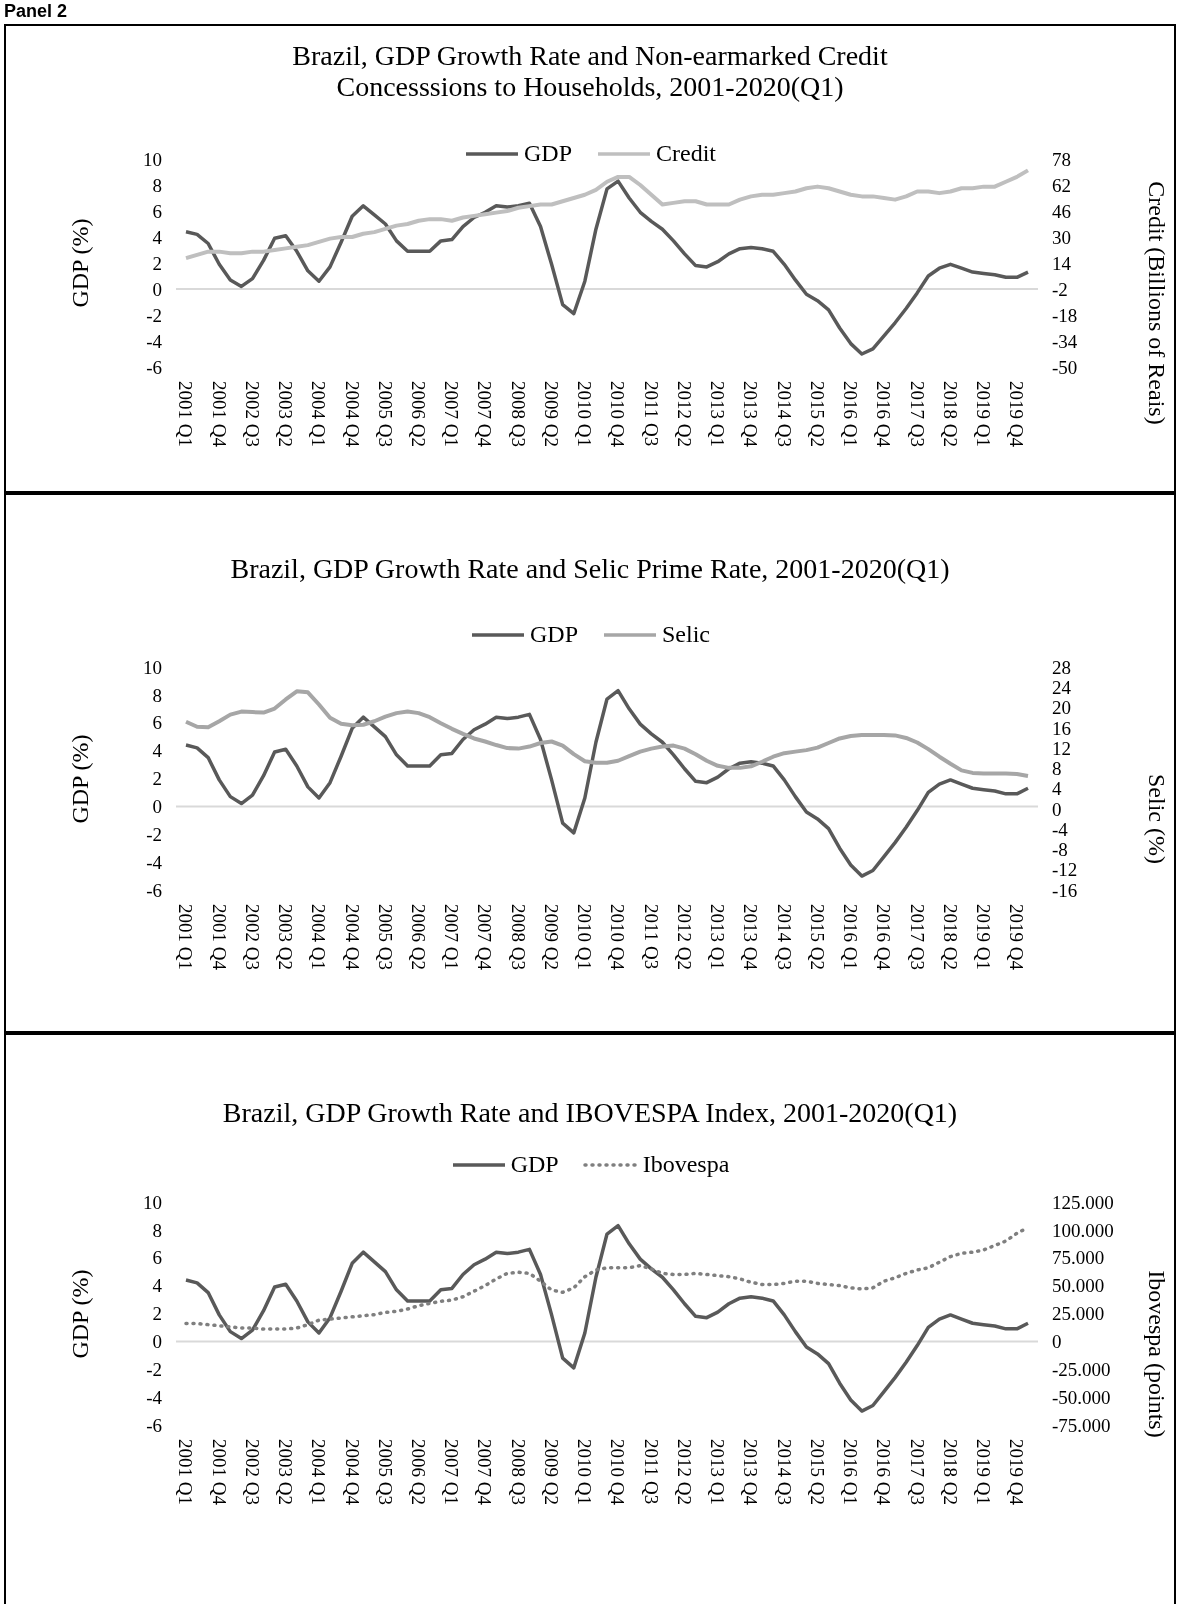  I want to click on y2-tick-label: 50.000, so click(1078, 1286).